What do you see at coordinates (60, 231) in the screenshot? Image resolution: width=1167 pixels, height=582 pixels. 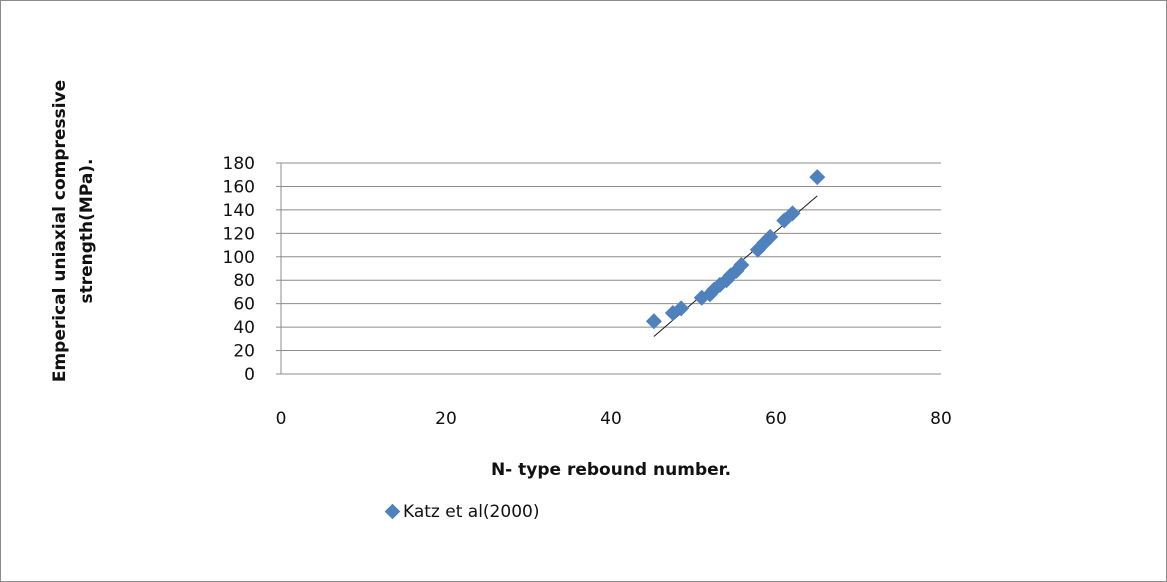 I see `y-axis-title-line-1: Emperical uniaxial compressive` at bounding box center [60, 231].